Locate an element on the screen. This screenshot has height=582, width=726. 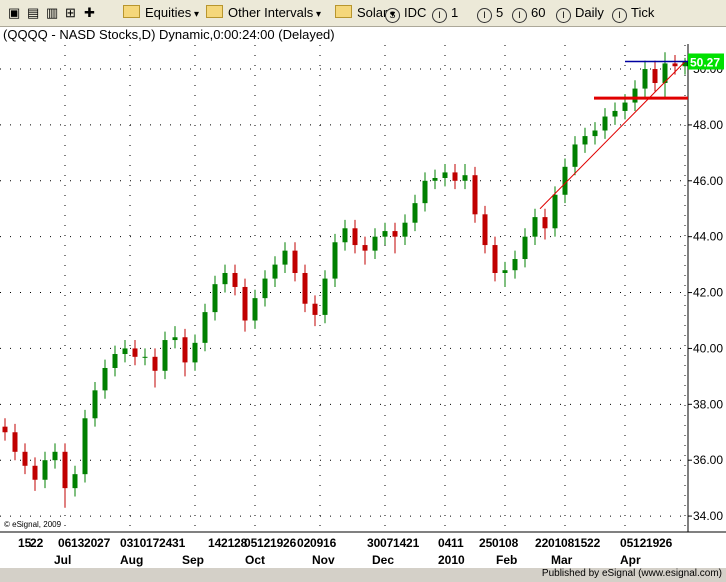
toolbar-label: 60 is located at coordinates (538, 12).